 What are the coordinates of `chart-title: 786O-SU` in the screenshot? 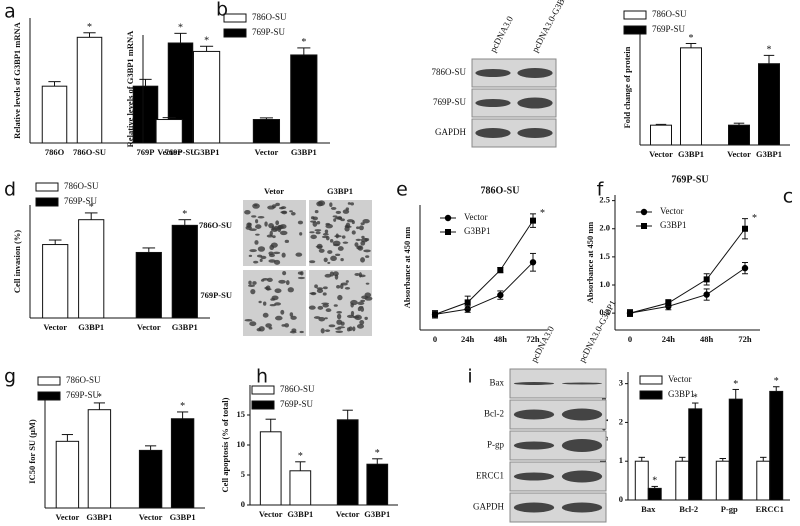 It's located at (500, 190).